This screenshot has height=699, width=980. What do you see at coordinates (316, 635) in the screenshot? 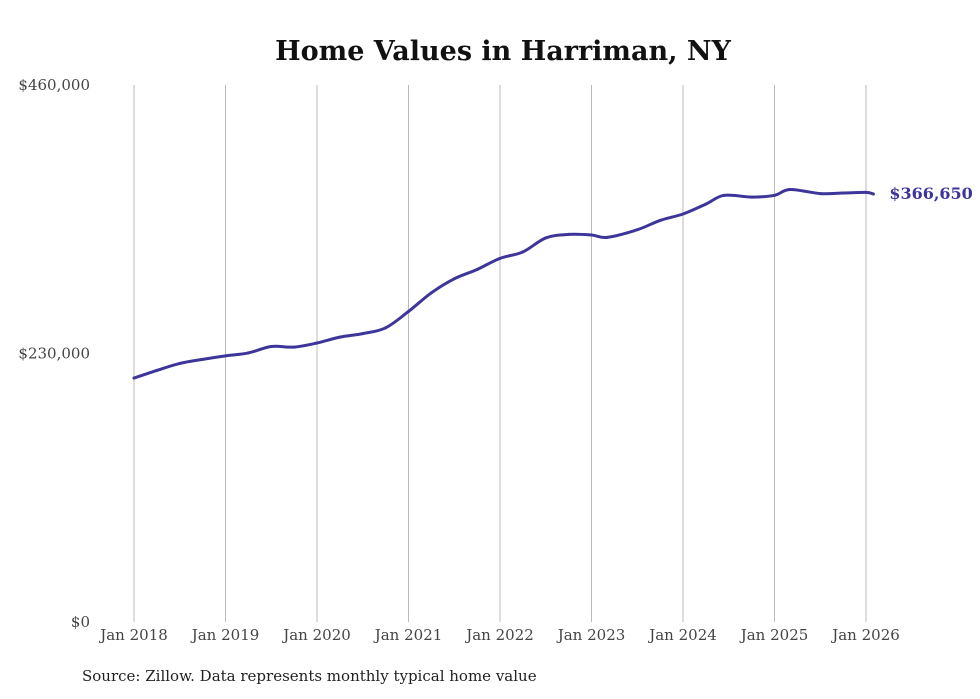
I see `x-tick-label: Jan 2020` at bounding box center [316, 635].